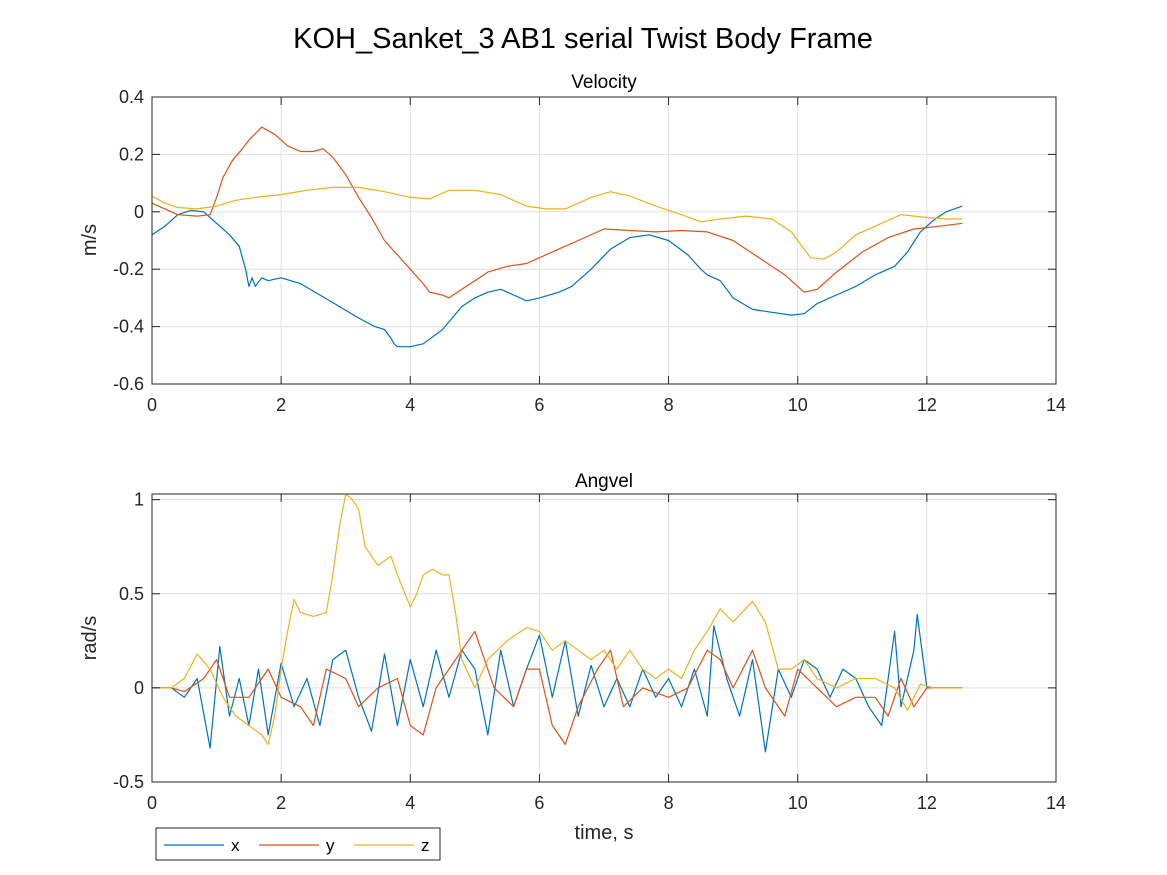 This screenshot has width=1167, height=875. Describe the element at coordinates (128, 782) in the screenshot. I see `y-tick-label: -0.5` at that location.